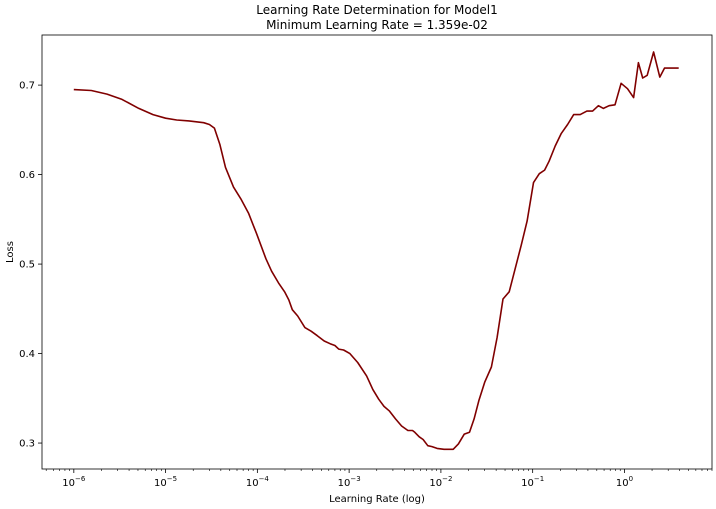 Image resolution: width=716 pixels, height=509 pixels. I want to click on x-tick-label: 10⁰, so click(624, 482).